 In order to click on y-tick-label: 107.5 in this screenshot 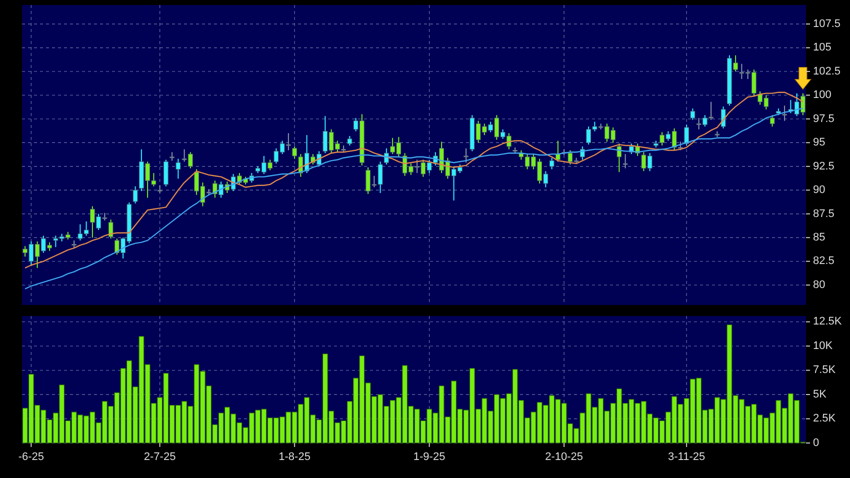, I will do `click(827, 24)`.